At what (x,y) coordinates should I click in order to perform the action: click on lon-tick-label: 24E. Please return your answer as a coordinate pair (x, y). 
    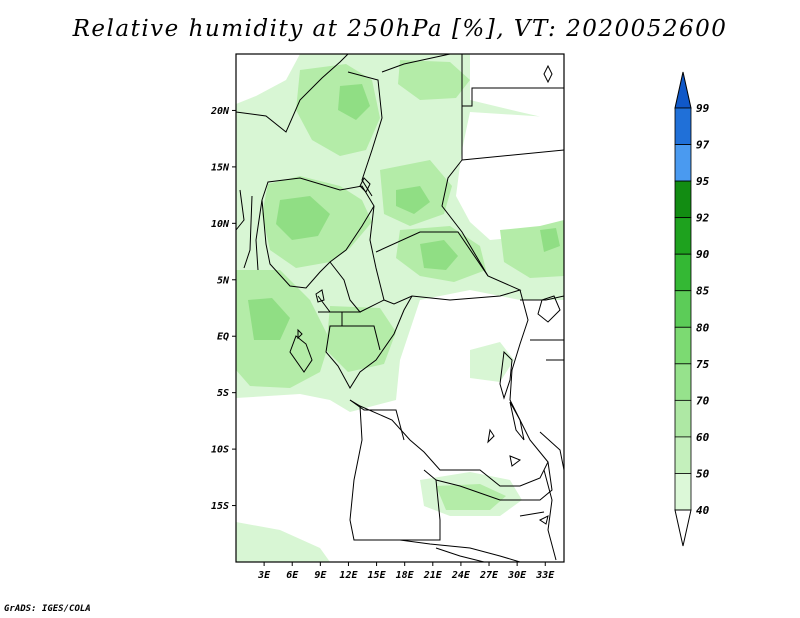
    Looking at the image, I should click on (461, 575).